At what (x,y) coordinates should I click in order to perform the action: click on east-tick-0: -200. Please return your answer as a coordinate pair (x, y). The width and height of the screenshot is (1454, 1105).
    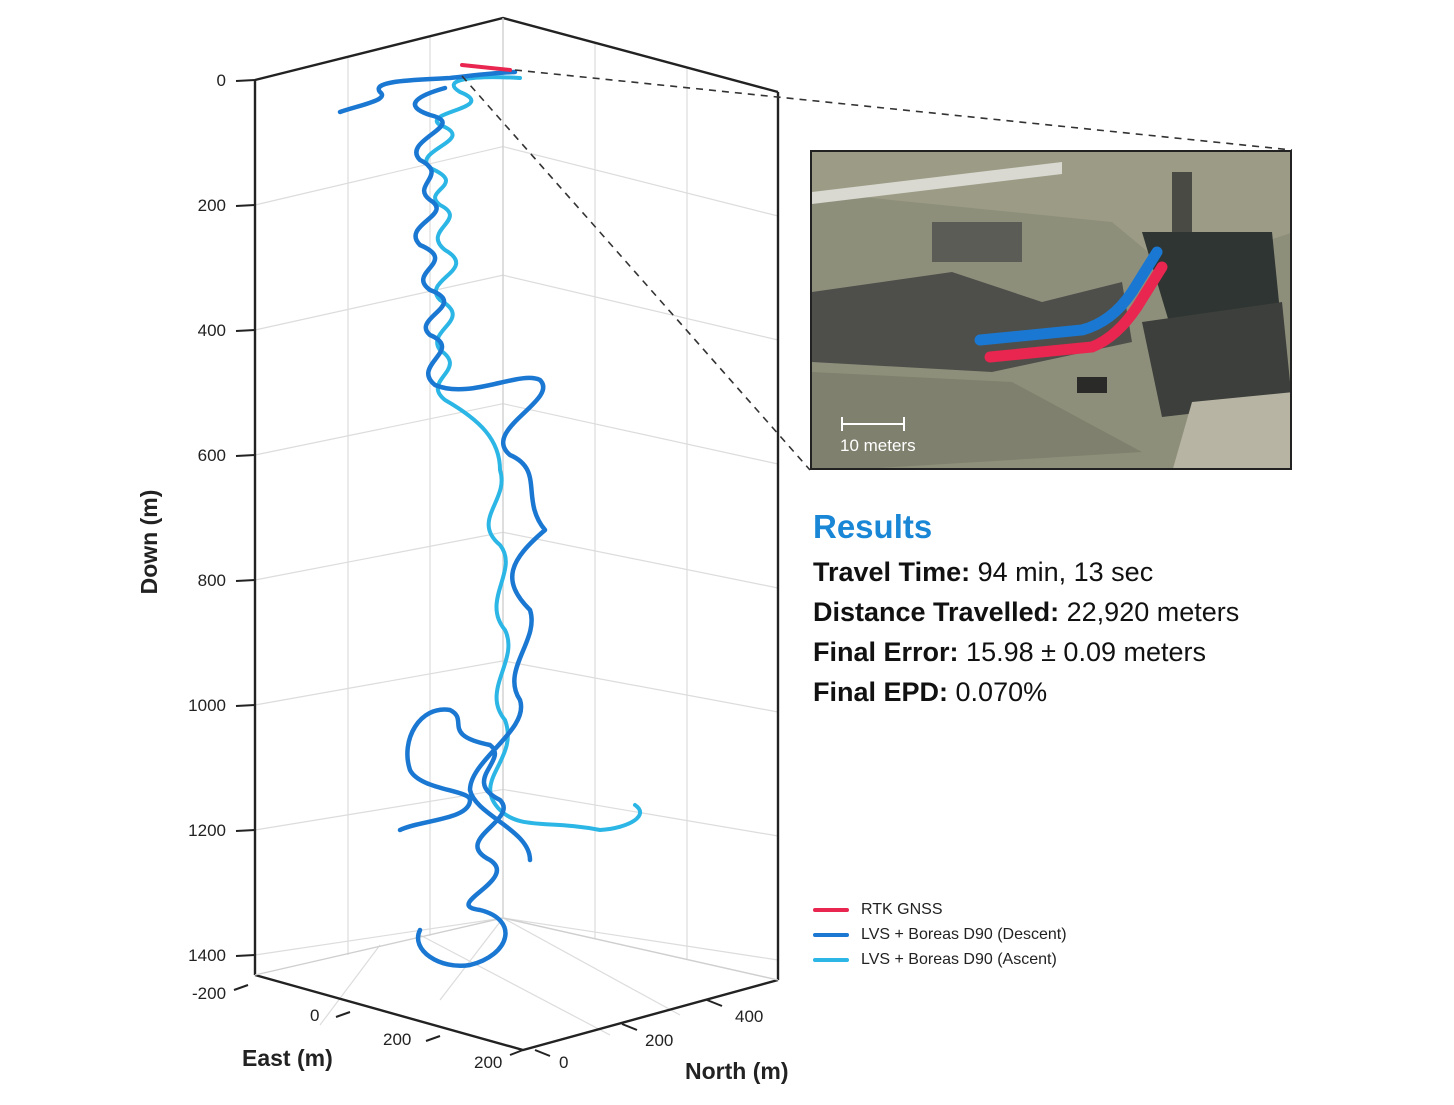
    Looking at the image, I should click on (209, 993).